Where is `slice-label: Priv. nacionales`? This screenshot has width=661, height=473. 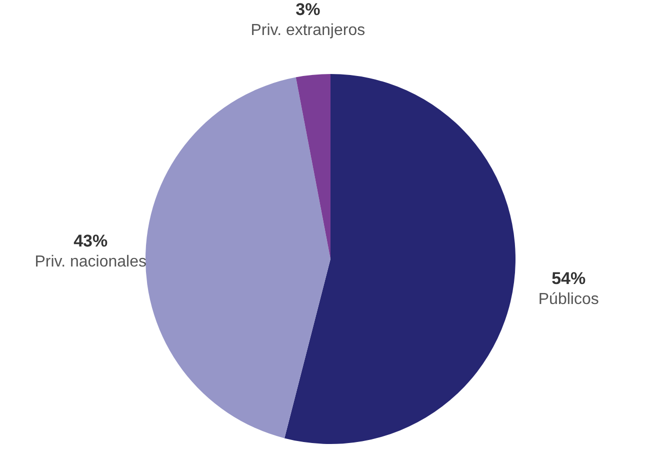
slice-label: Priv. nacionales is located at coordinates (90, 261).